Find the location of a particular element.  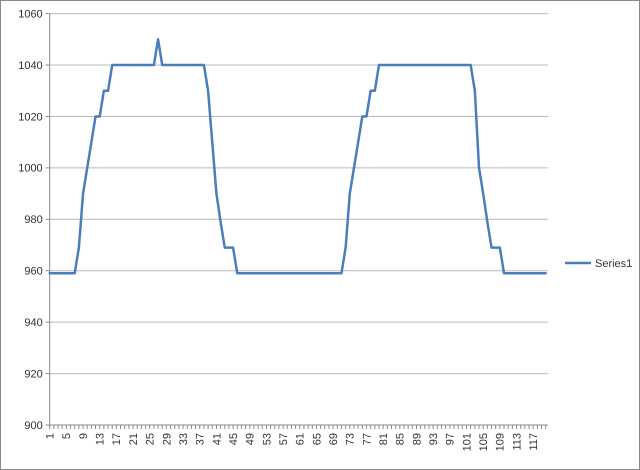

x-tick-label: 89 is located at coordinates (417, 439).